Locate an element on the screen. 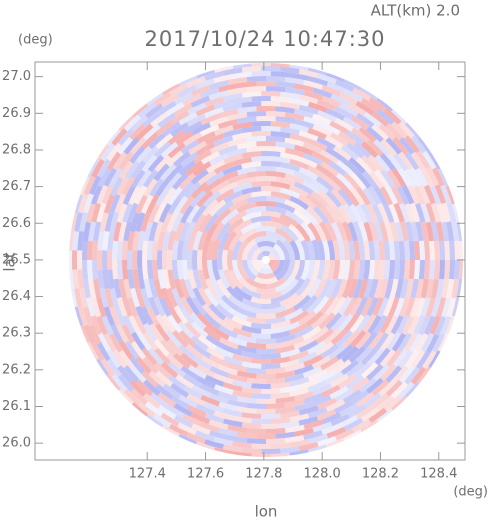 The width and height of the screenshot is (491, 521). x-tick-label: 128.0 is located at coordinates (322, 474).